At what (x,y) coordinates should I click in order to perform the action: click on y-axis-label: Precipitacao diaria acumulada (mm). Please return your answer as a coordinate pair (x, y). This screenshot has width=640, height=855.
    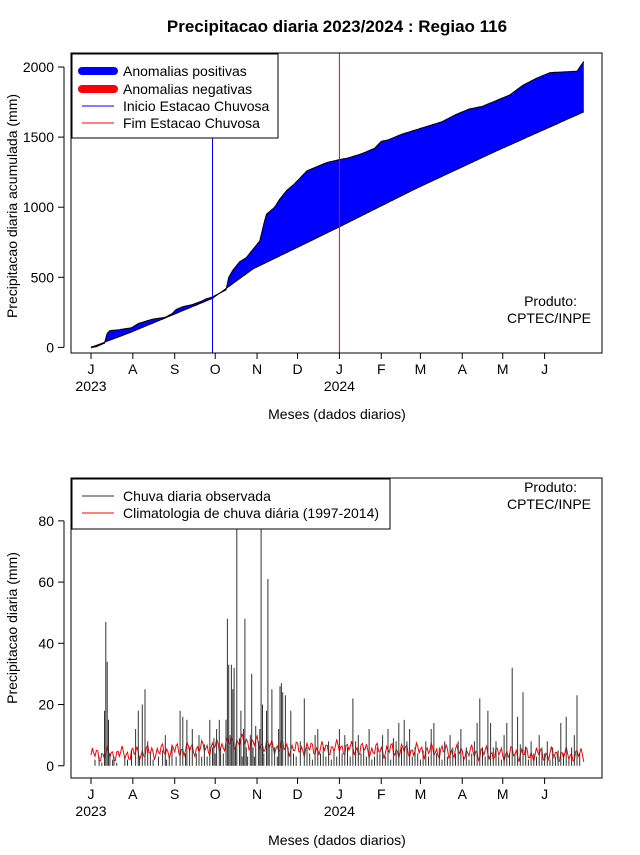
    Looking at the image, I should click on (12, 206).